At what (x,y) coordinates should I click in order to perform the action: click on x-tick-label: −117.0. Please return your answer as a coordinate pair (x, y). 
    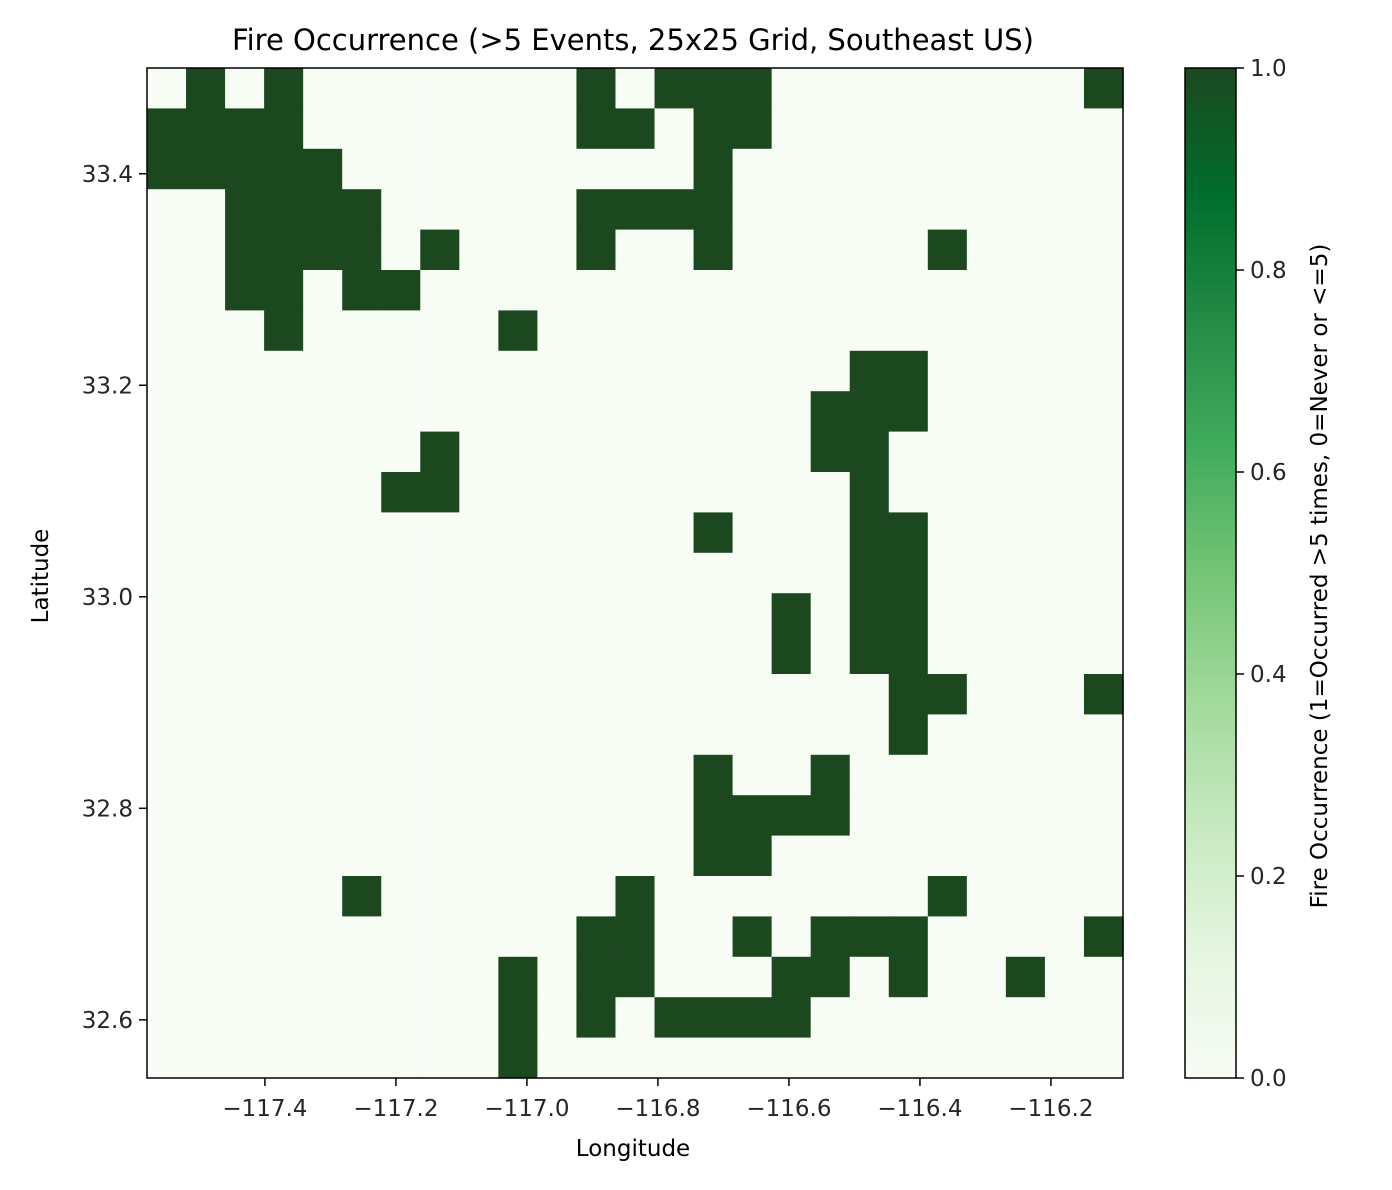
    Looking at the image, I should click on (526, 1109).